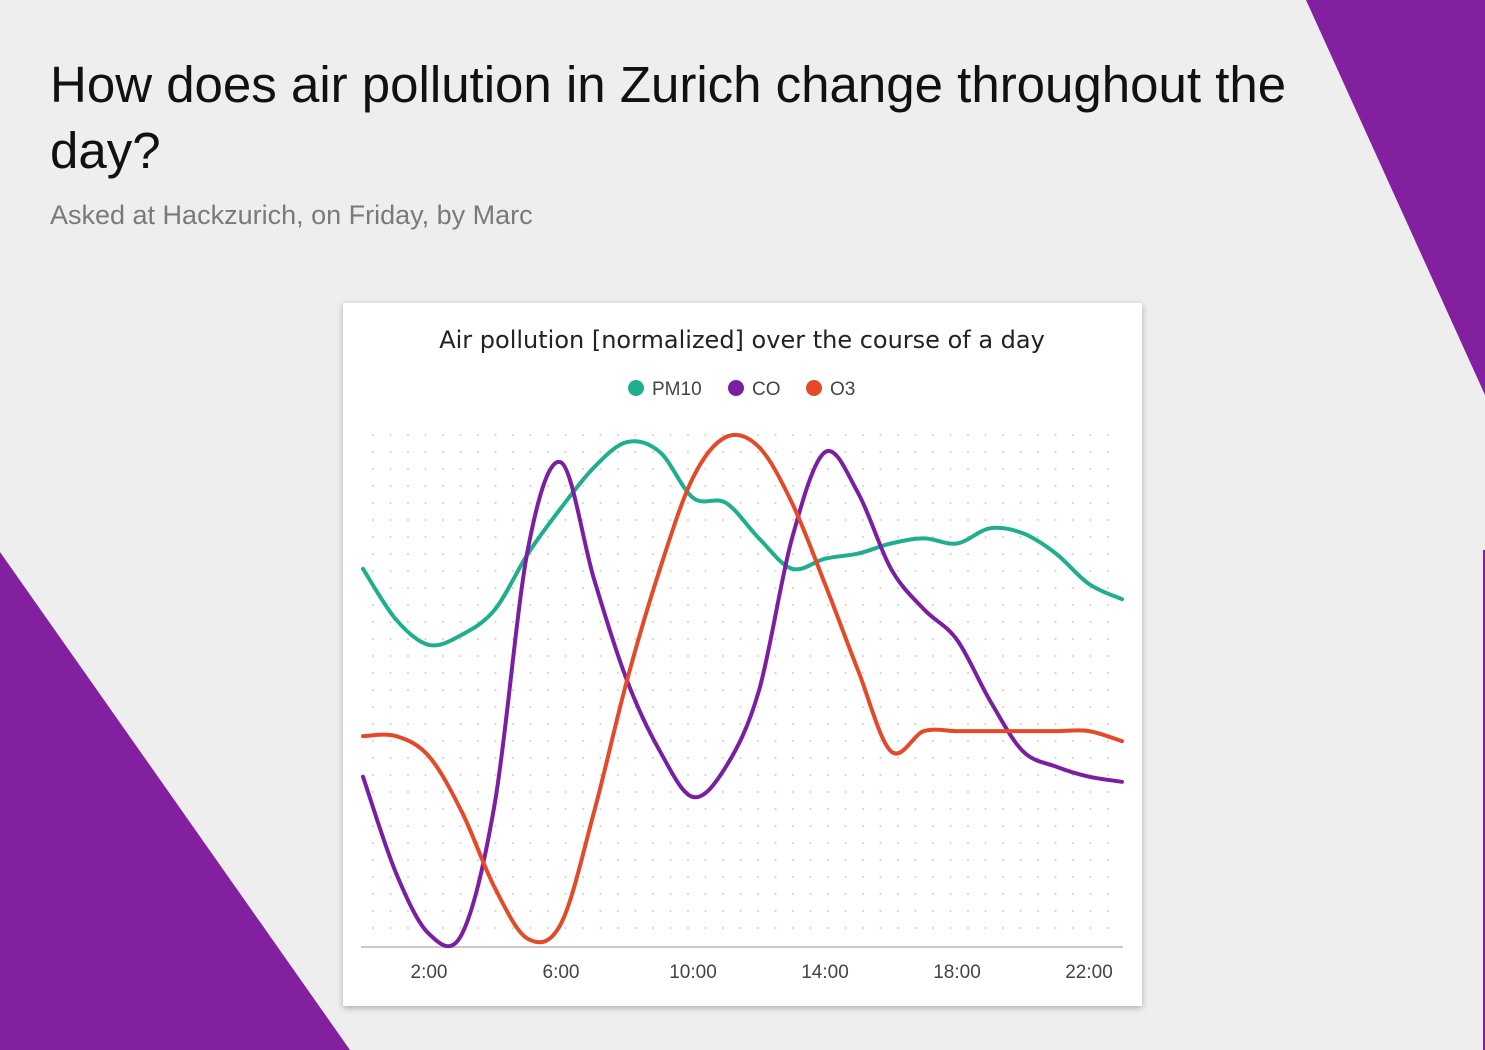  I want to click on x-tick-label: 10:00, so click(693, 972).